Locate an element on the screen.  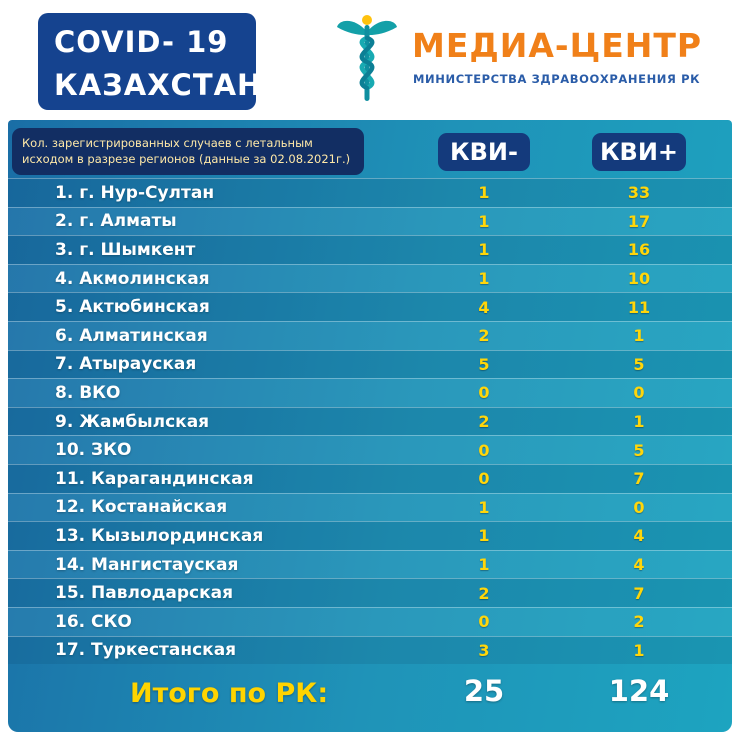
region-label: 10. ЗКО is located at coordinates (93, 450).